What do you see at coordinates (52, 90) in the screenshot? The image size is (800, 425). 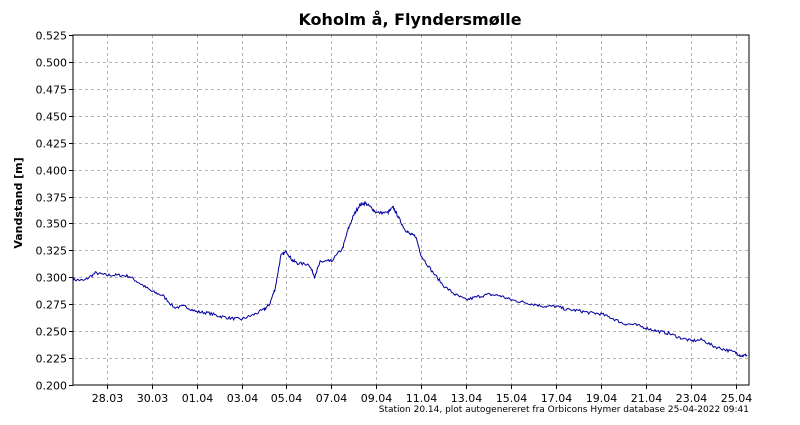 I see `y-tick-label: 0.475` at bounding box center [52, 90].